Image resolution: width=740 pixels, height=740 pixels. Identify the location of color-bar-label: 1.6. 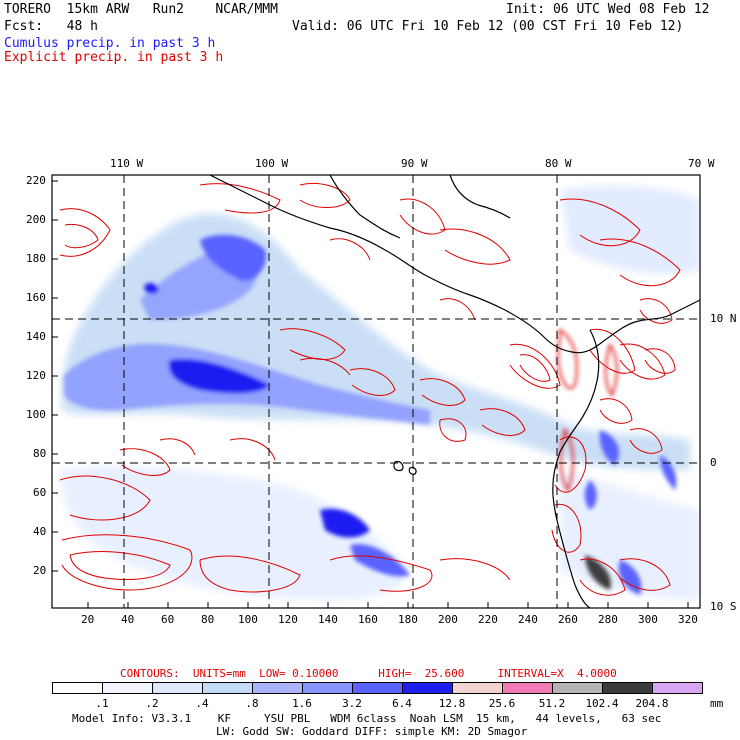
(302, 703).